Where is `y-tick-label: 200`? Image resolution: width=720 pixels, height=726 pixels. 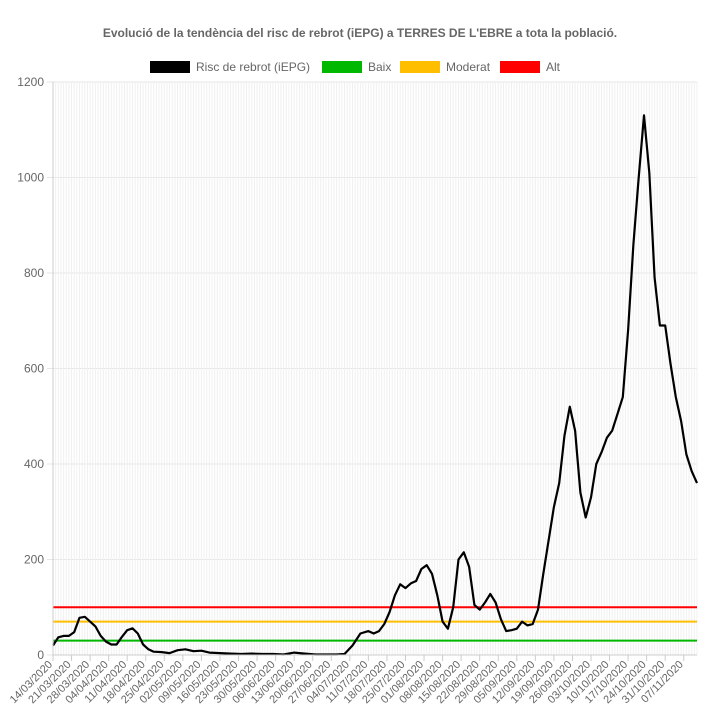 y-tick-label: 200 is located at coordinates (34, 560).